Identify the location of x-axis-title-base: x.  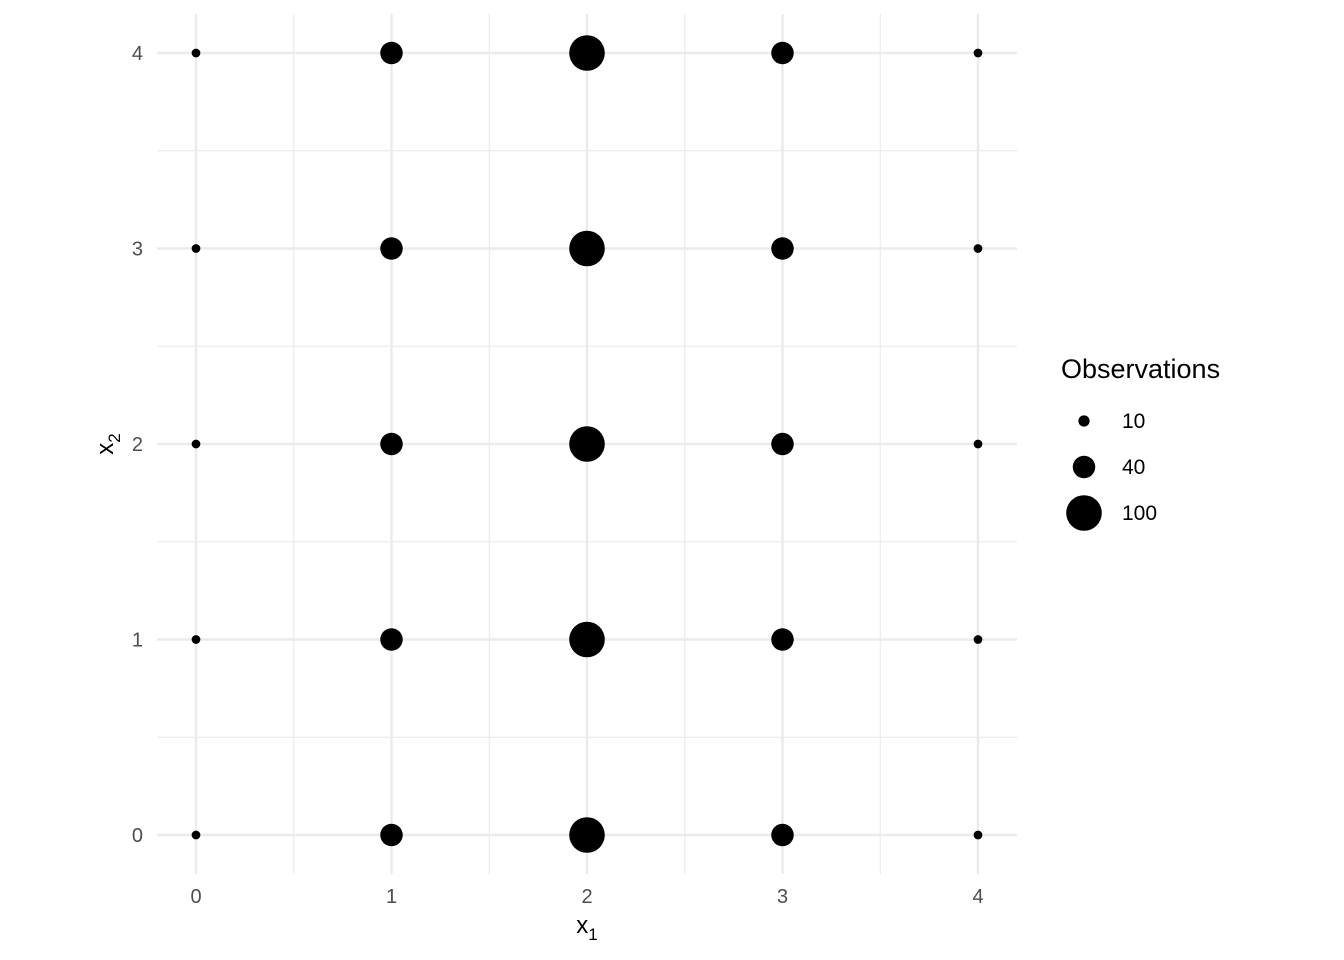
(582, 925).